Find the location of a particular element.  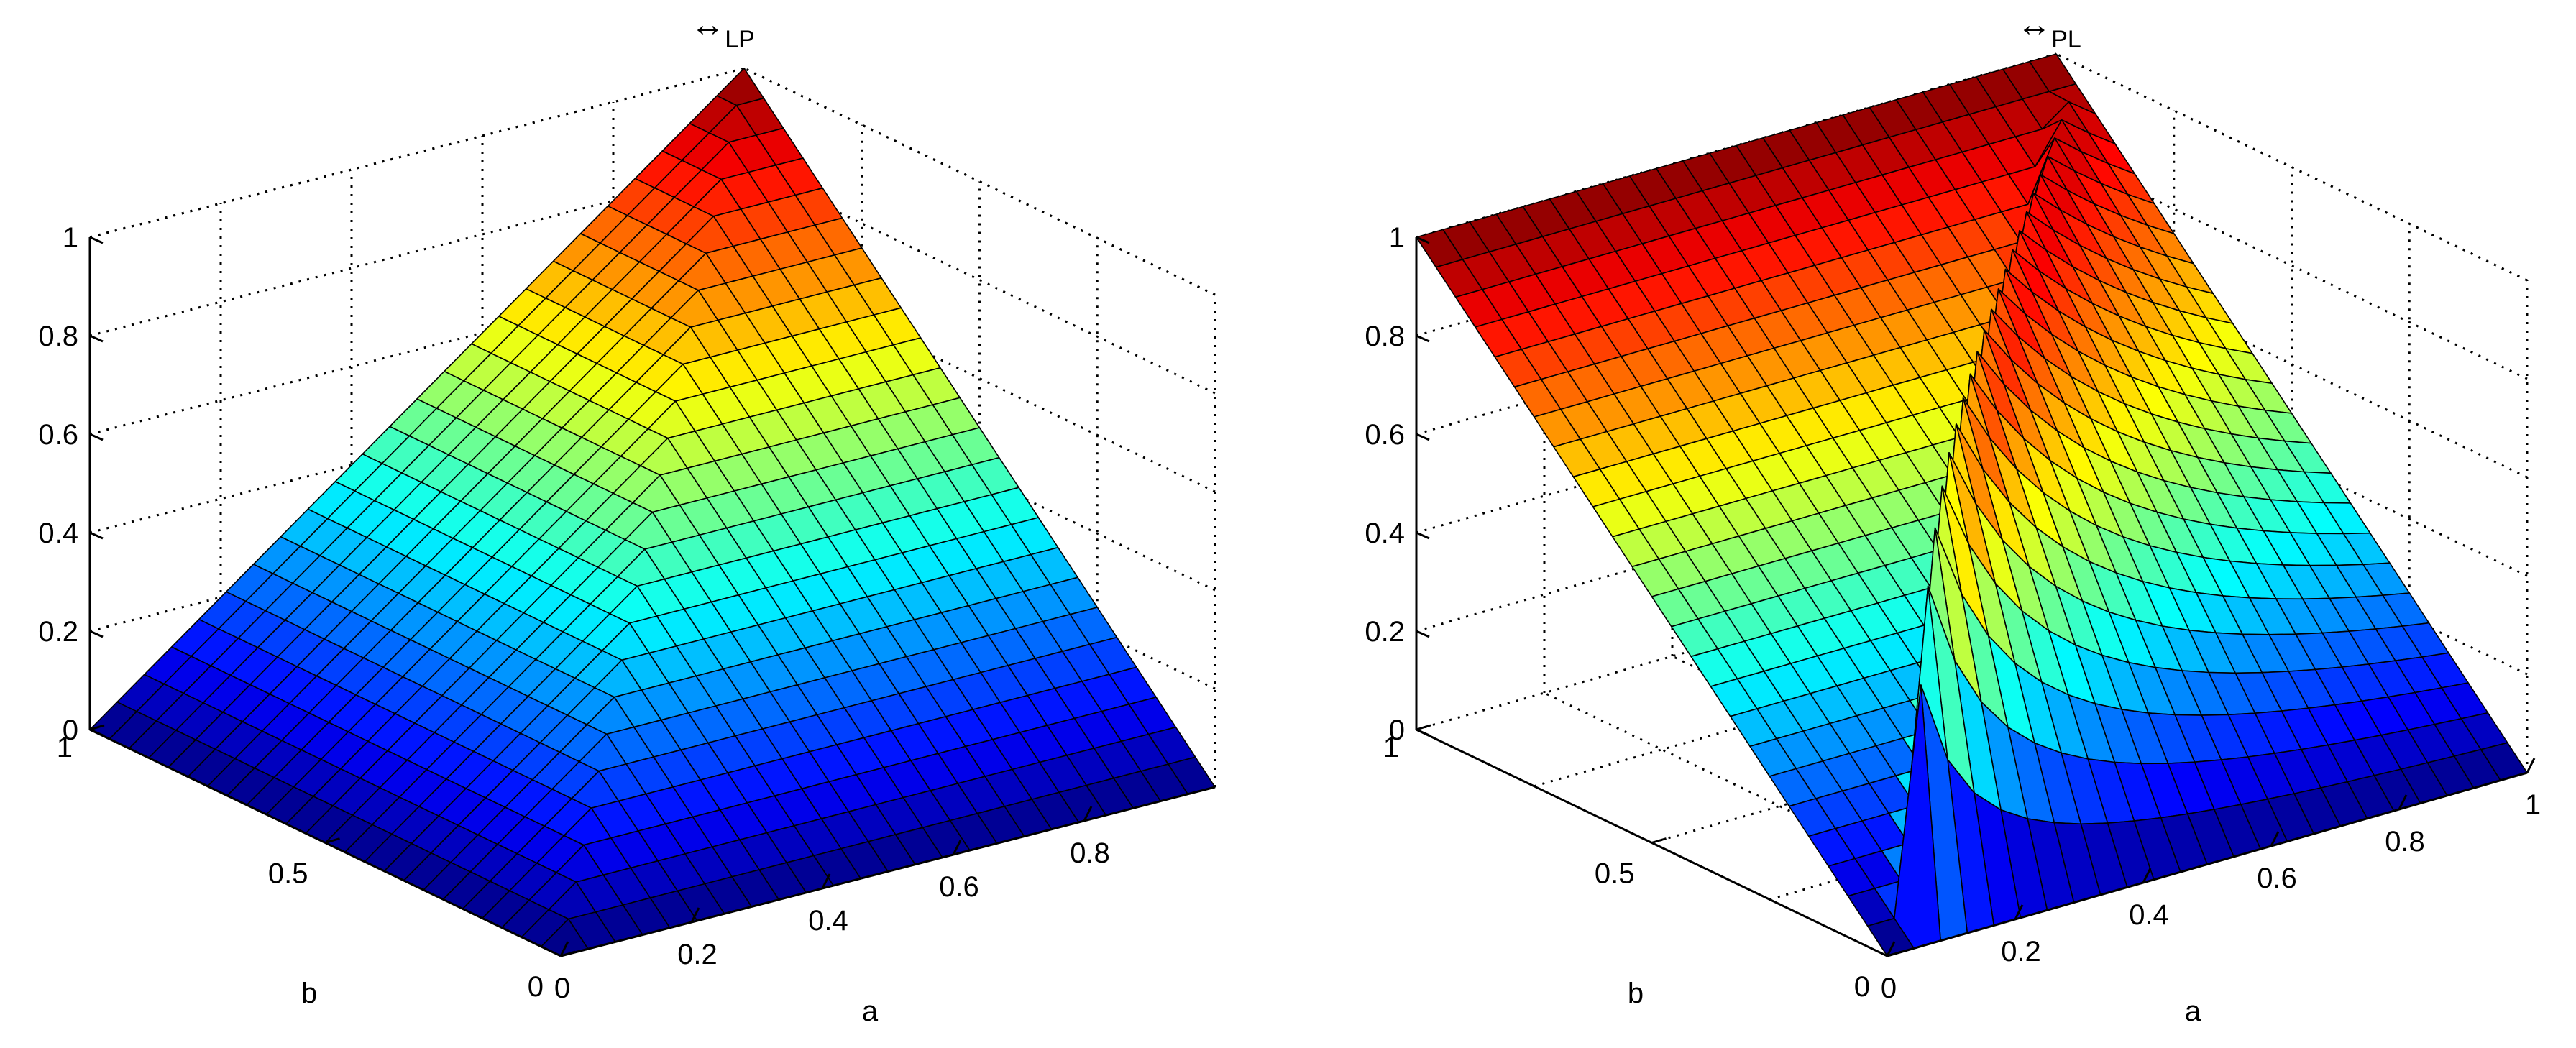

x-tick-label: 1 is located at coordinates (2533, 805).